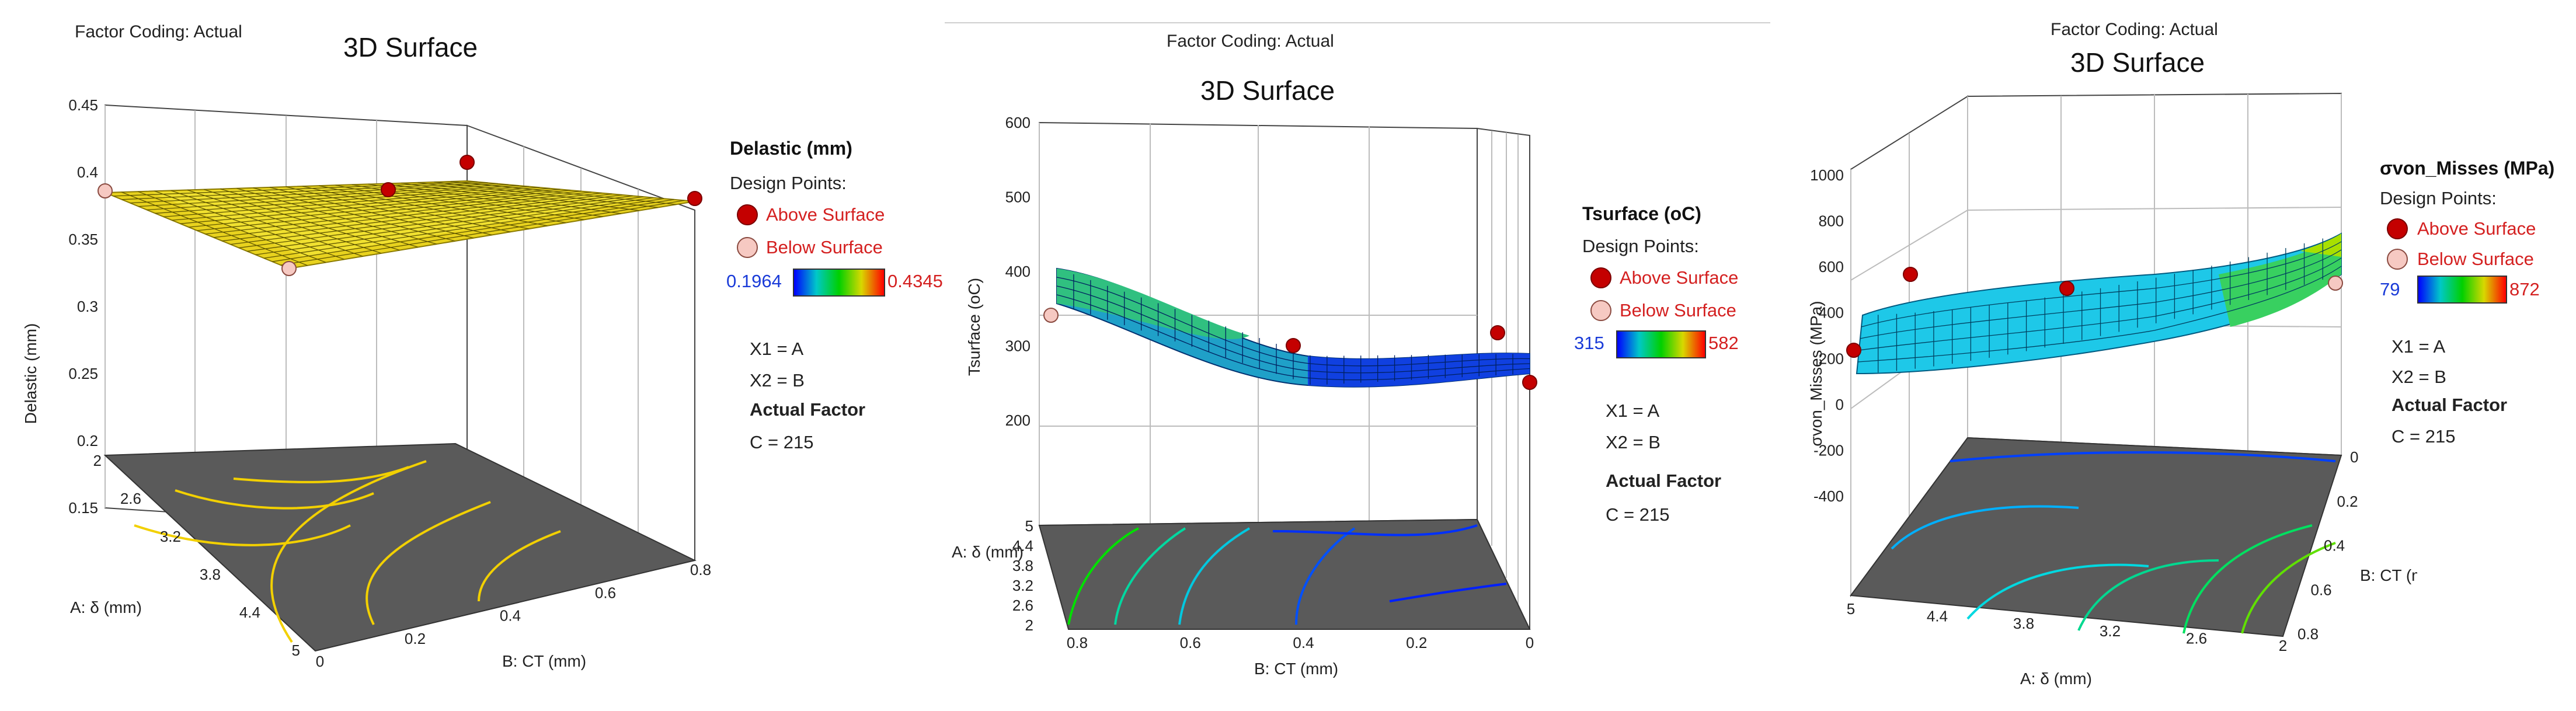 The height and width of the screenshot is (711, 2576). What do you see at coordinates (87, 440) in the screenshot?
I see `z-tick-label: 0.2` at bounding box center [87, 440].